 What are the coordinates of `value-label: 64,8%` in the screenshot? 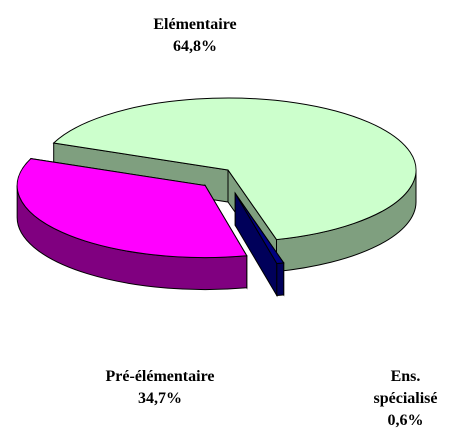 It's located at (195, 46).